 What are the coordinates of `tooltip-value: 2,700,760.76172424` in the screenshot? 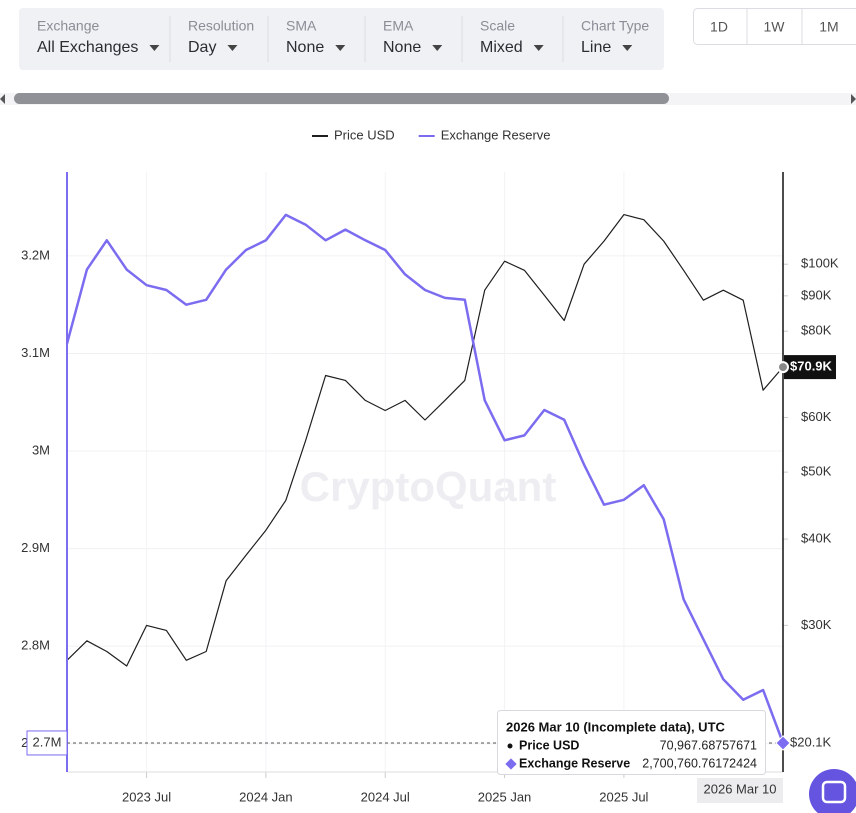 It's located at (699, 763).